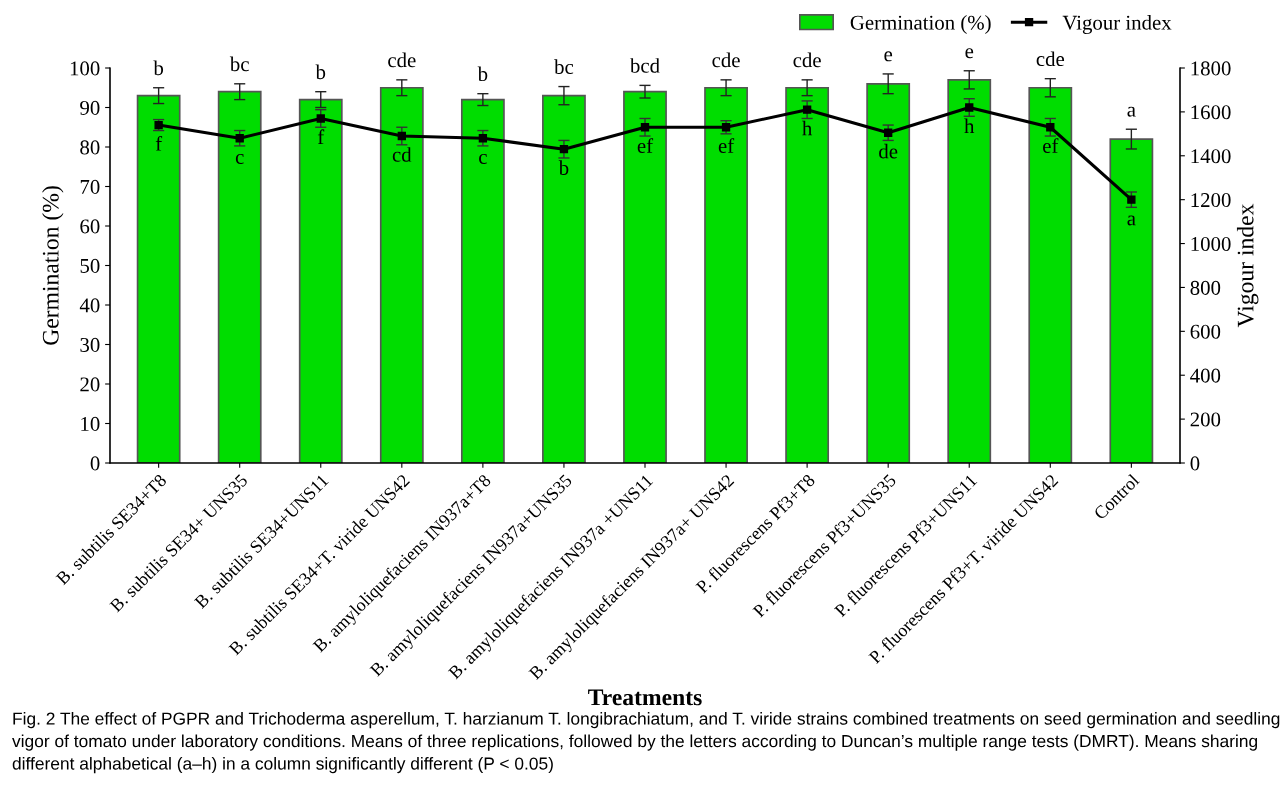 The width and height of the screenshot is (1283, 797). Describe the element at coordinates (90, 265) in the screenshot. I see `y-tick-label: 50` at that location.